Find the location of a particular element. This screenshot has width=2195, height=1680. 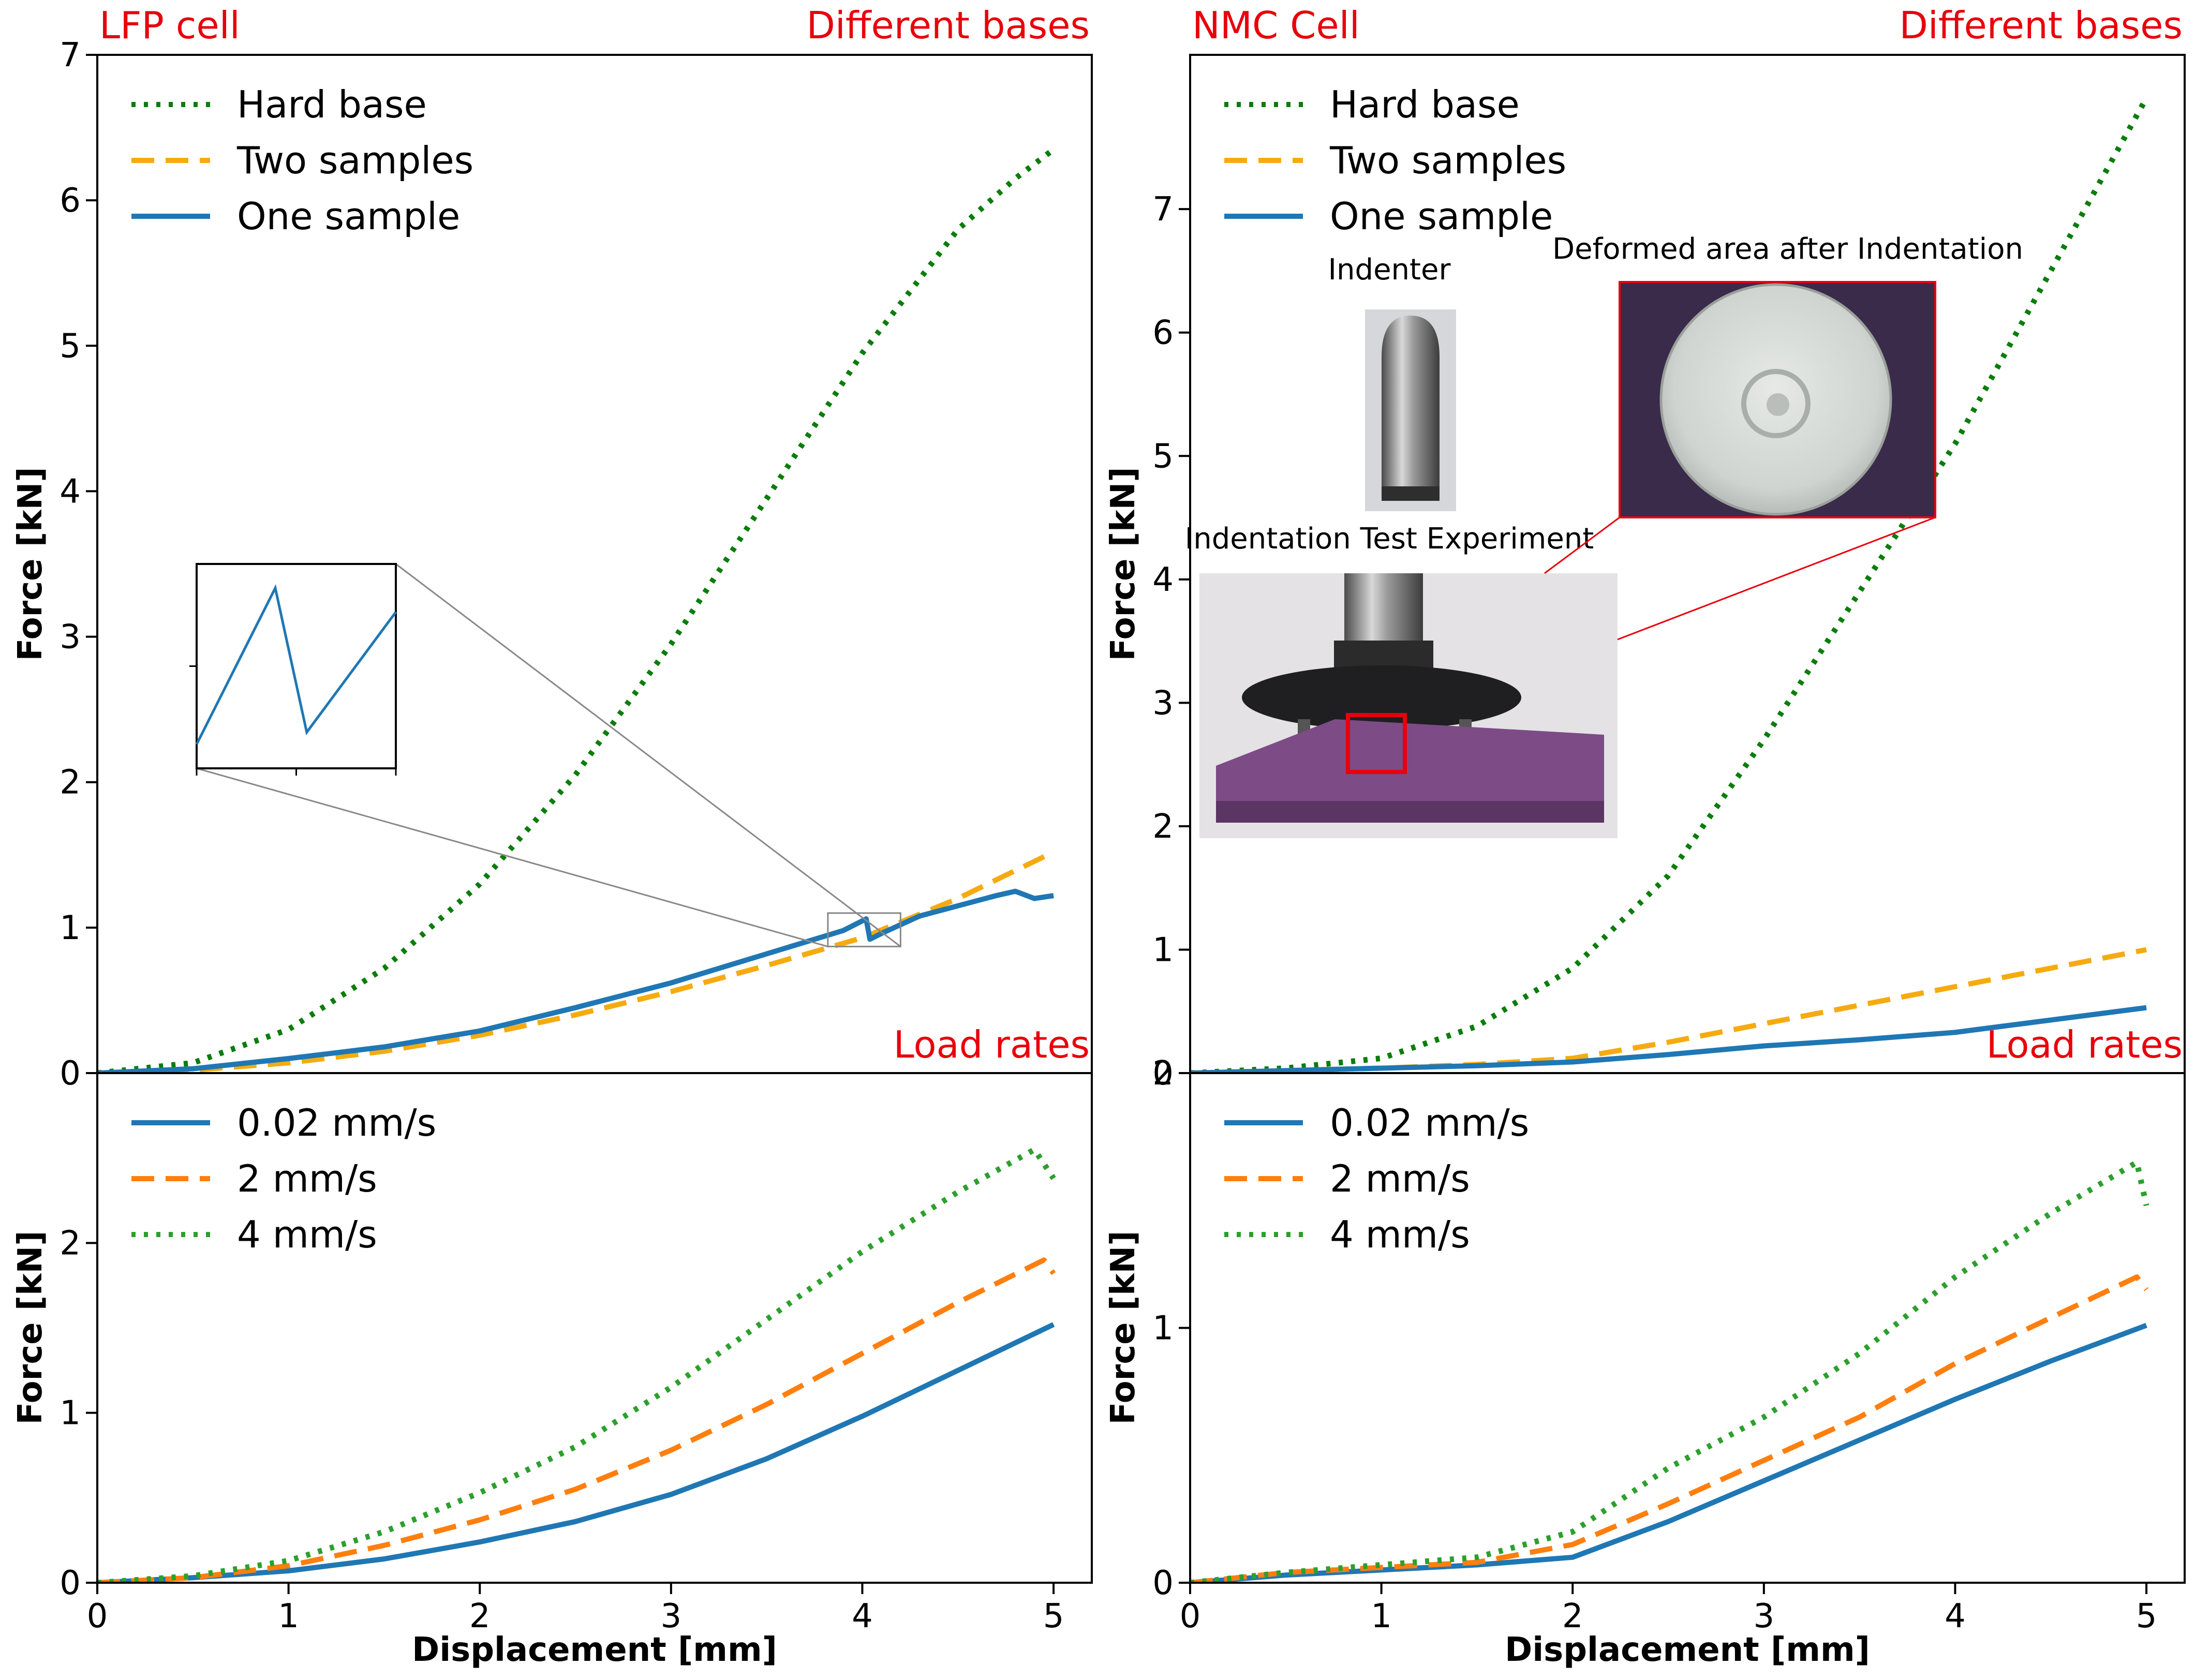

zoom-source-box is located at coordinates (864, 929).